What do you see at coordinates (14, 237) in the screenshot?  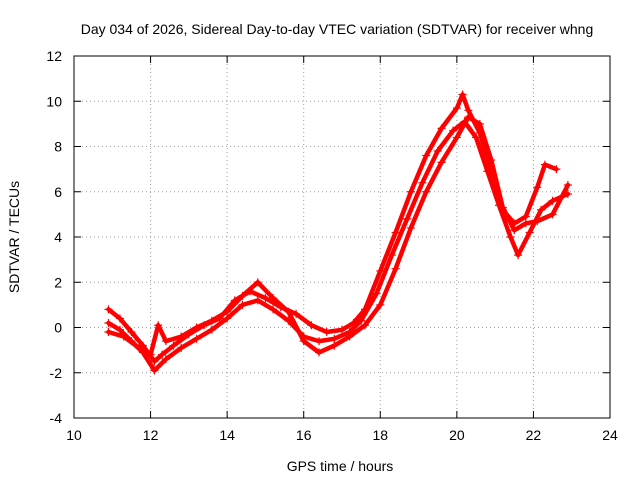 I see `y-axis-label: SDTVAR / TECUs` at bounding box center [14, 237].